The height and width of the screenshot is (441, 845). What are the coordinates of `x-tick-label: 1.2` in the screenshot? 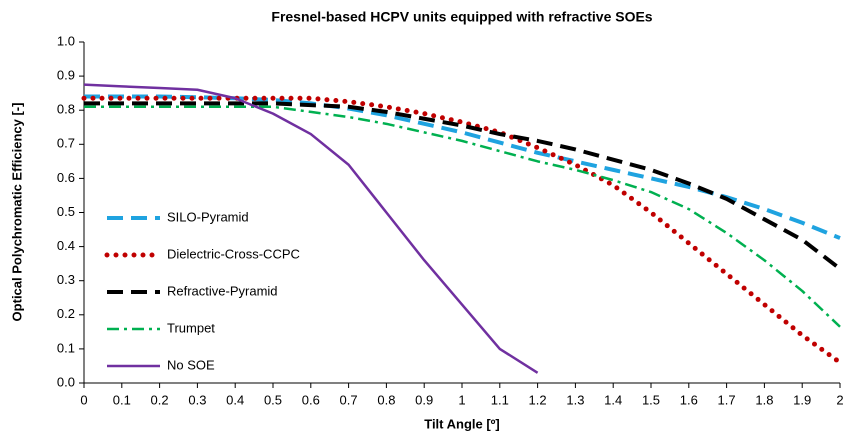 It's located at (538, 399).